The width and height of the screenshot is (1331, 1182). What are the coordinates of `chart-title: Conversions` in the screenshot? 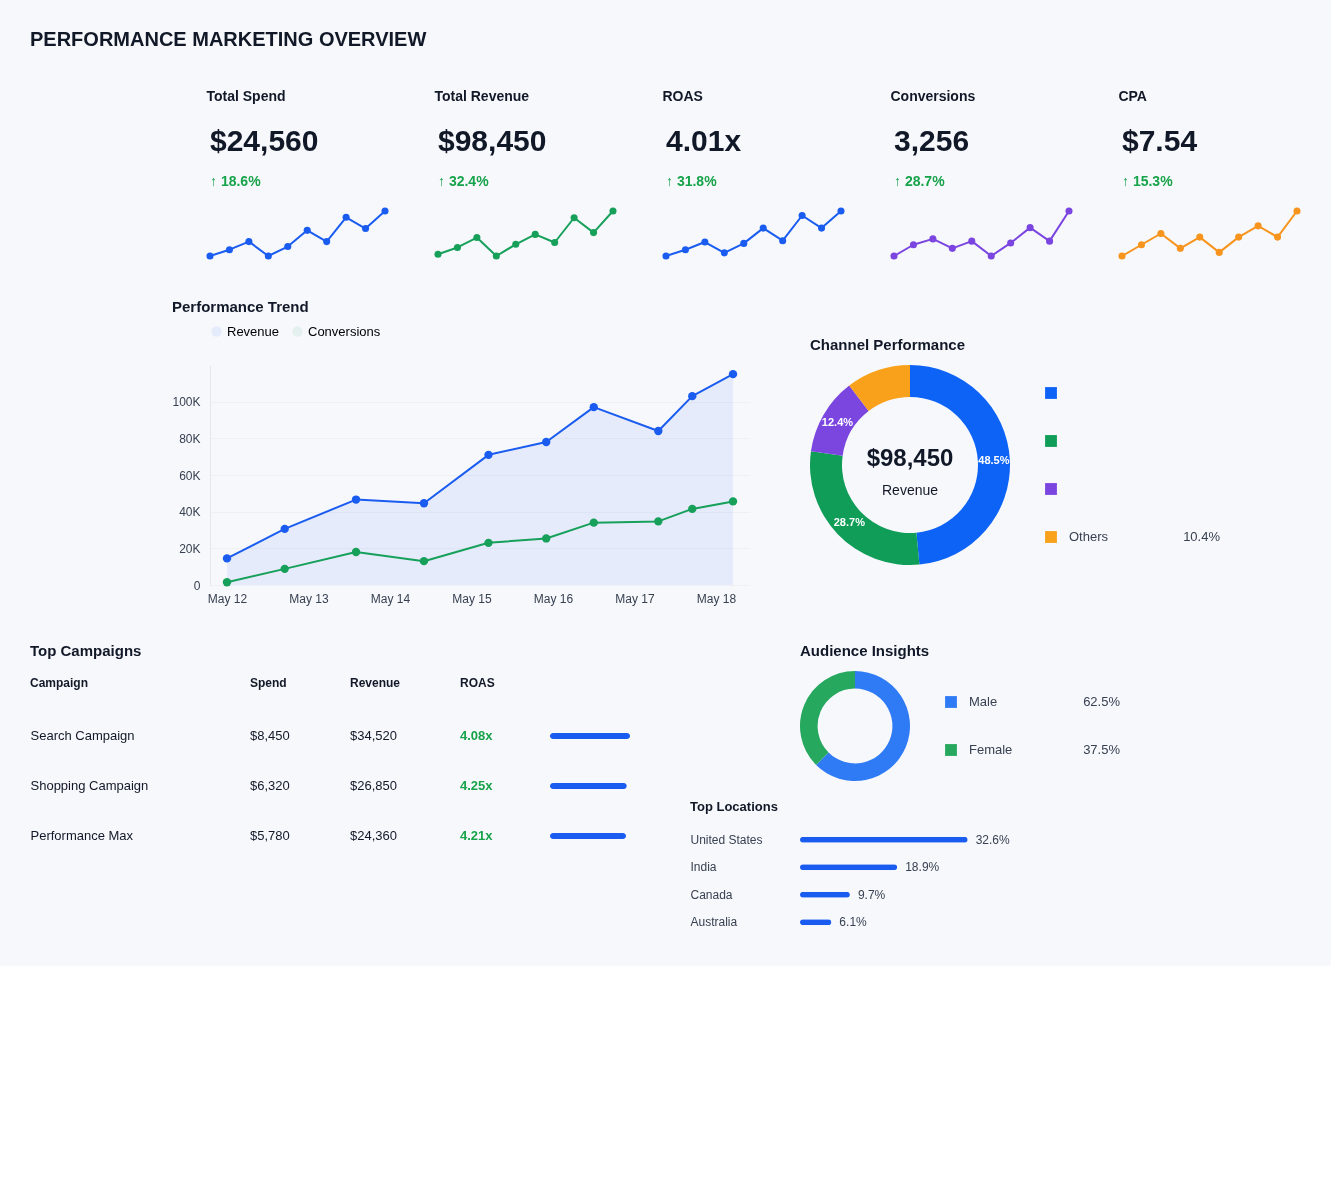 It's located at (933, 96).